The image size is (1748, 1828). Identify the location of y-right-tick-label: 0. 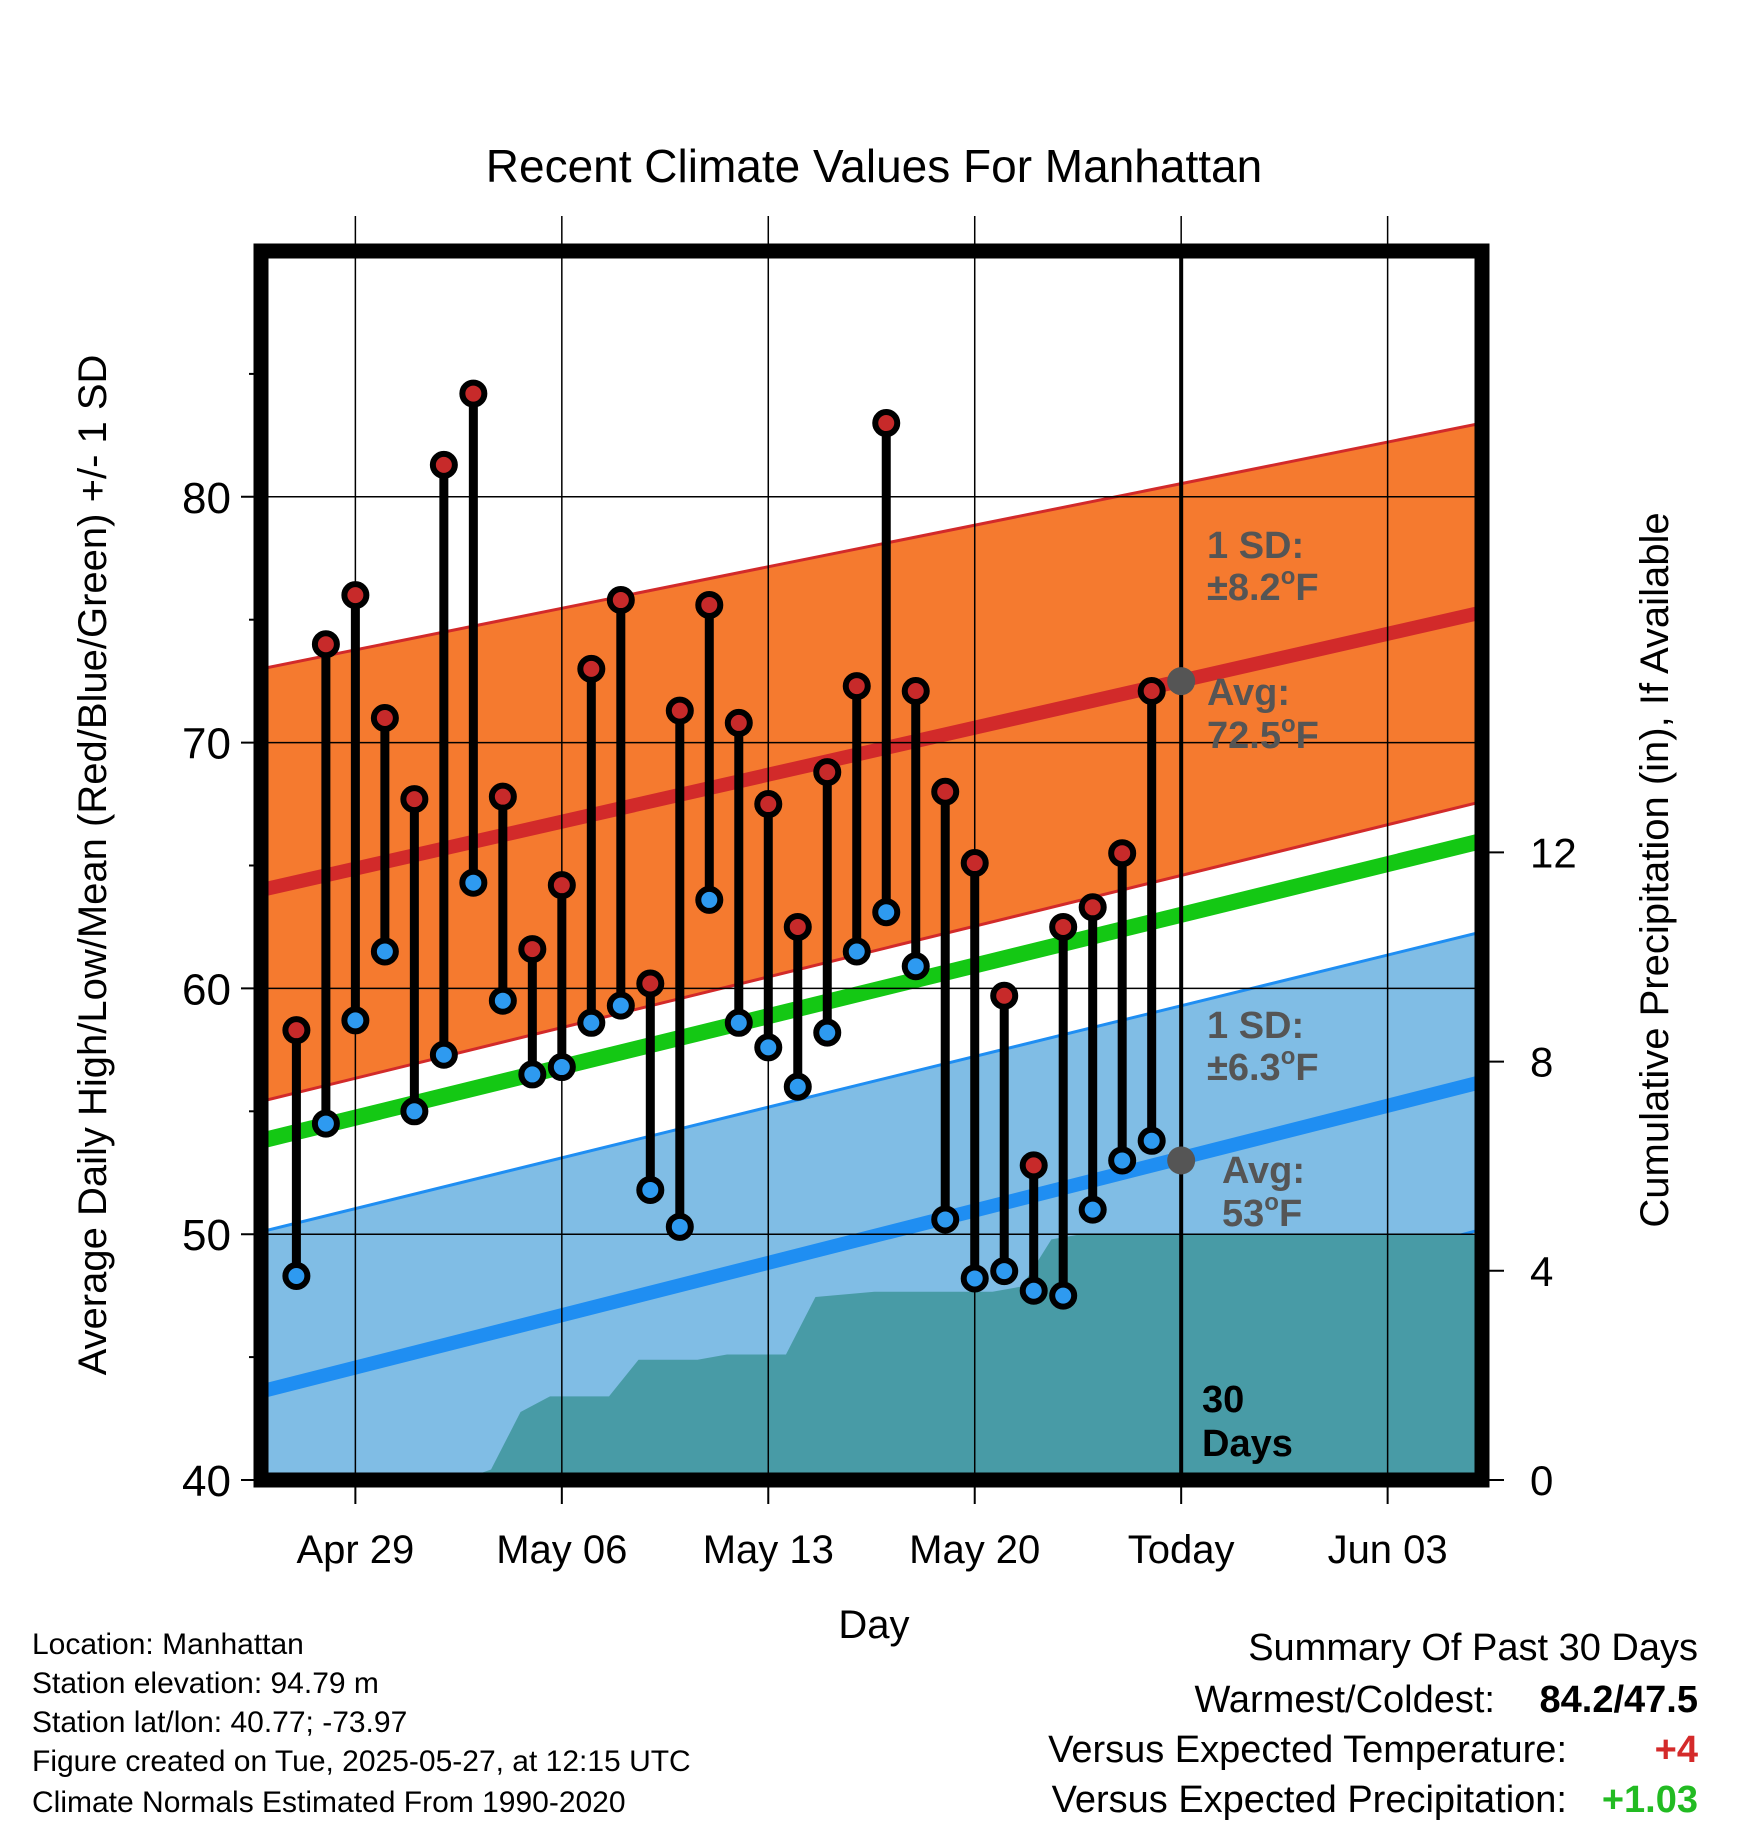
(1541, 1480).